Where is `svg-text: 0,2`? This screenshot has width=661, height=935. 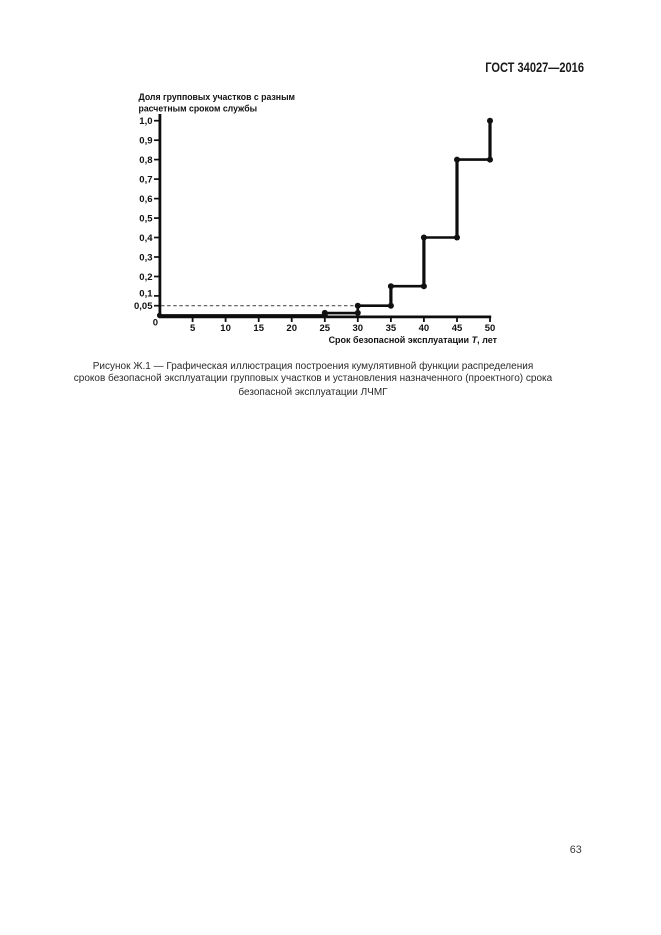 svg-text: 0,2 is located at coordinates (145, 277).